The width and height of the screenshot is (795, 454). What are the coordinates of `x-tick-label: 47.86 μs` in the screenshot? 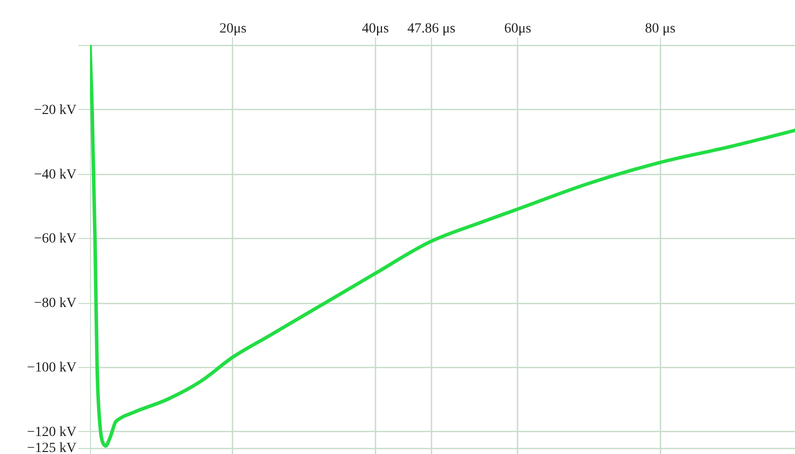 It's located at (431, 29).